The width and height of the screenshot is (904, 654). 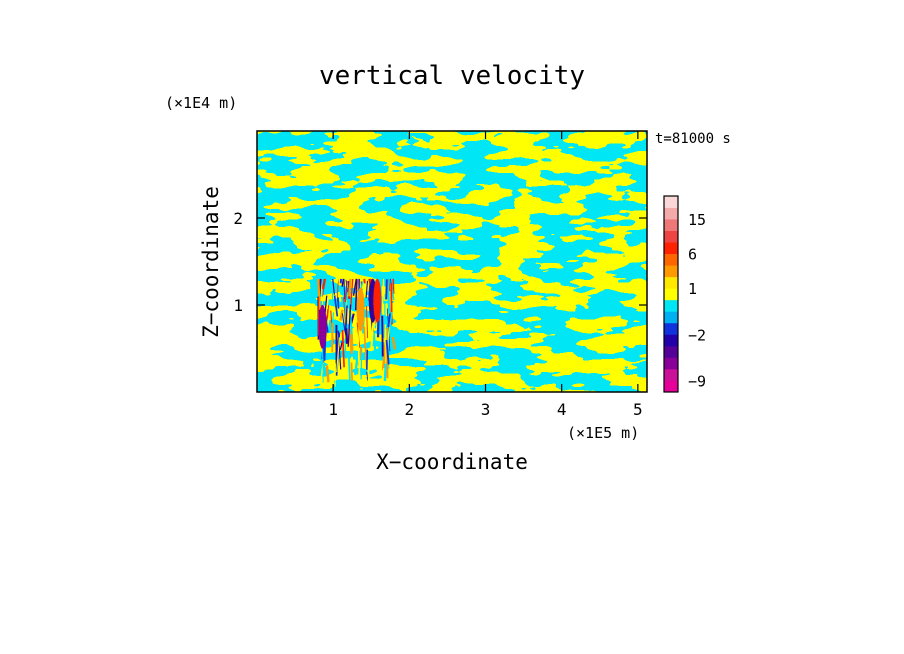 I want to click on x-tick-label: 4, so click(x=562, y=409).